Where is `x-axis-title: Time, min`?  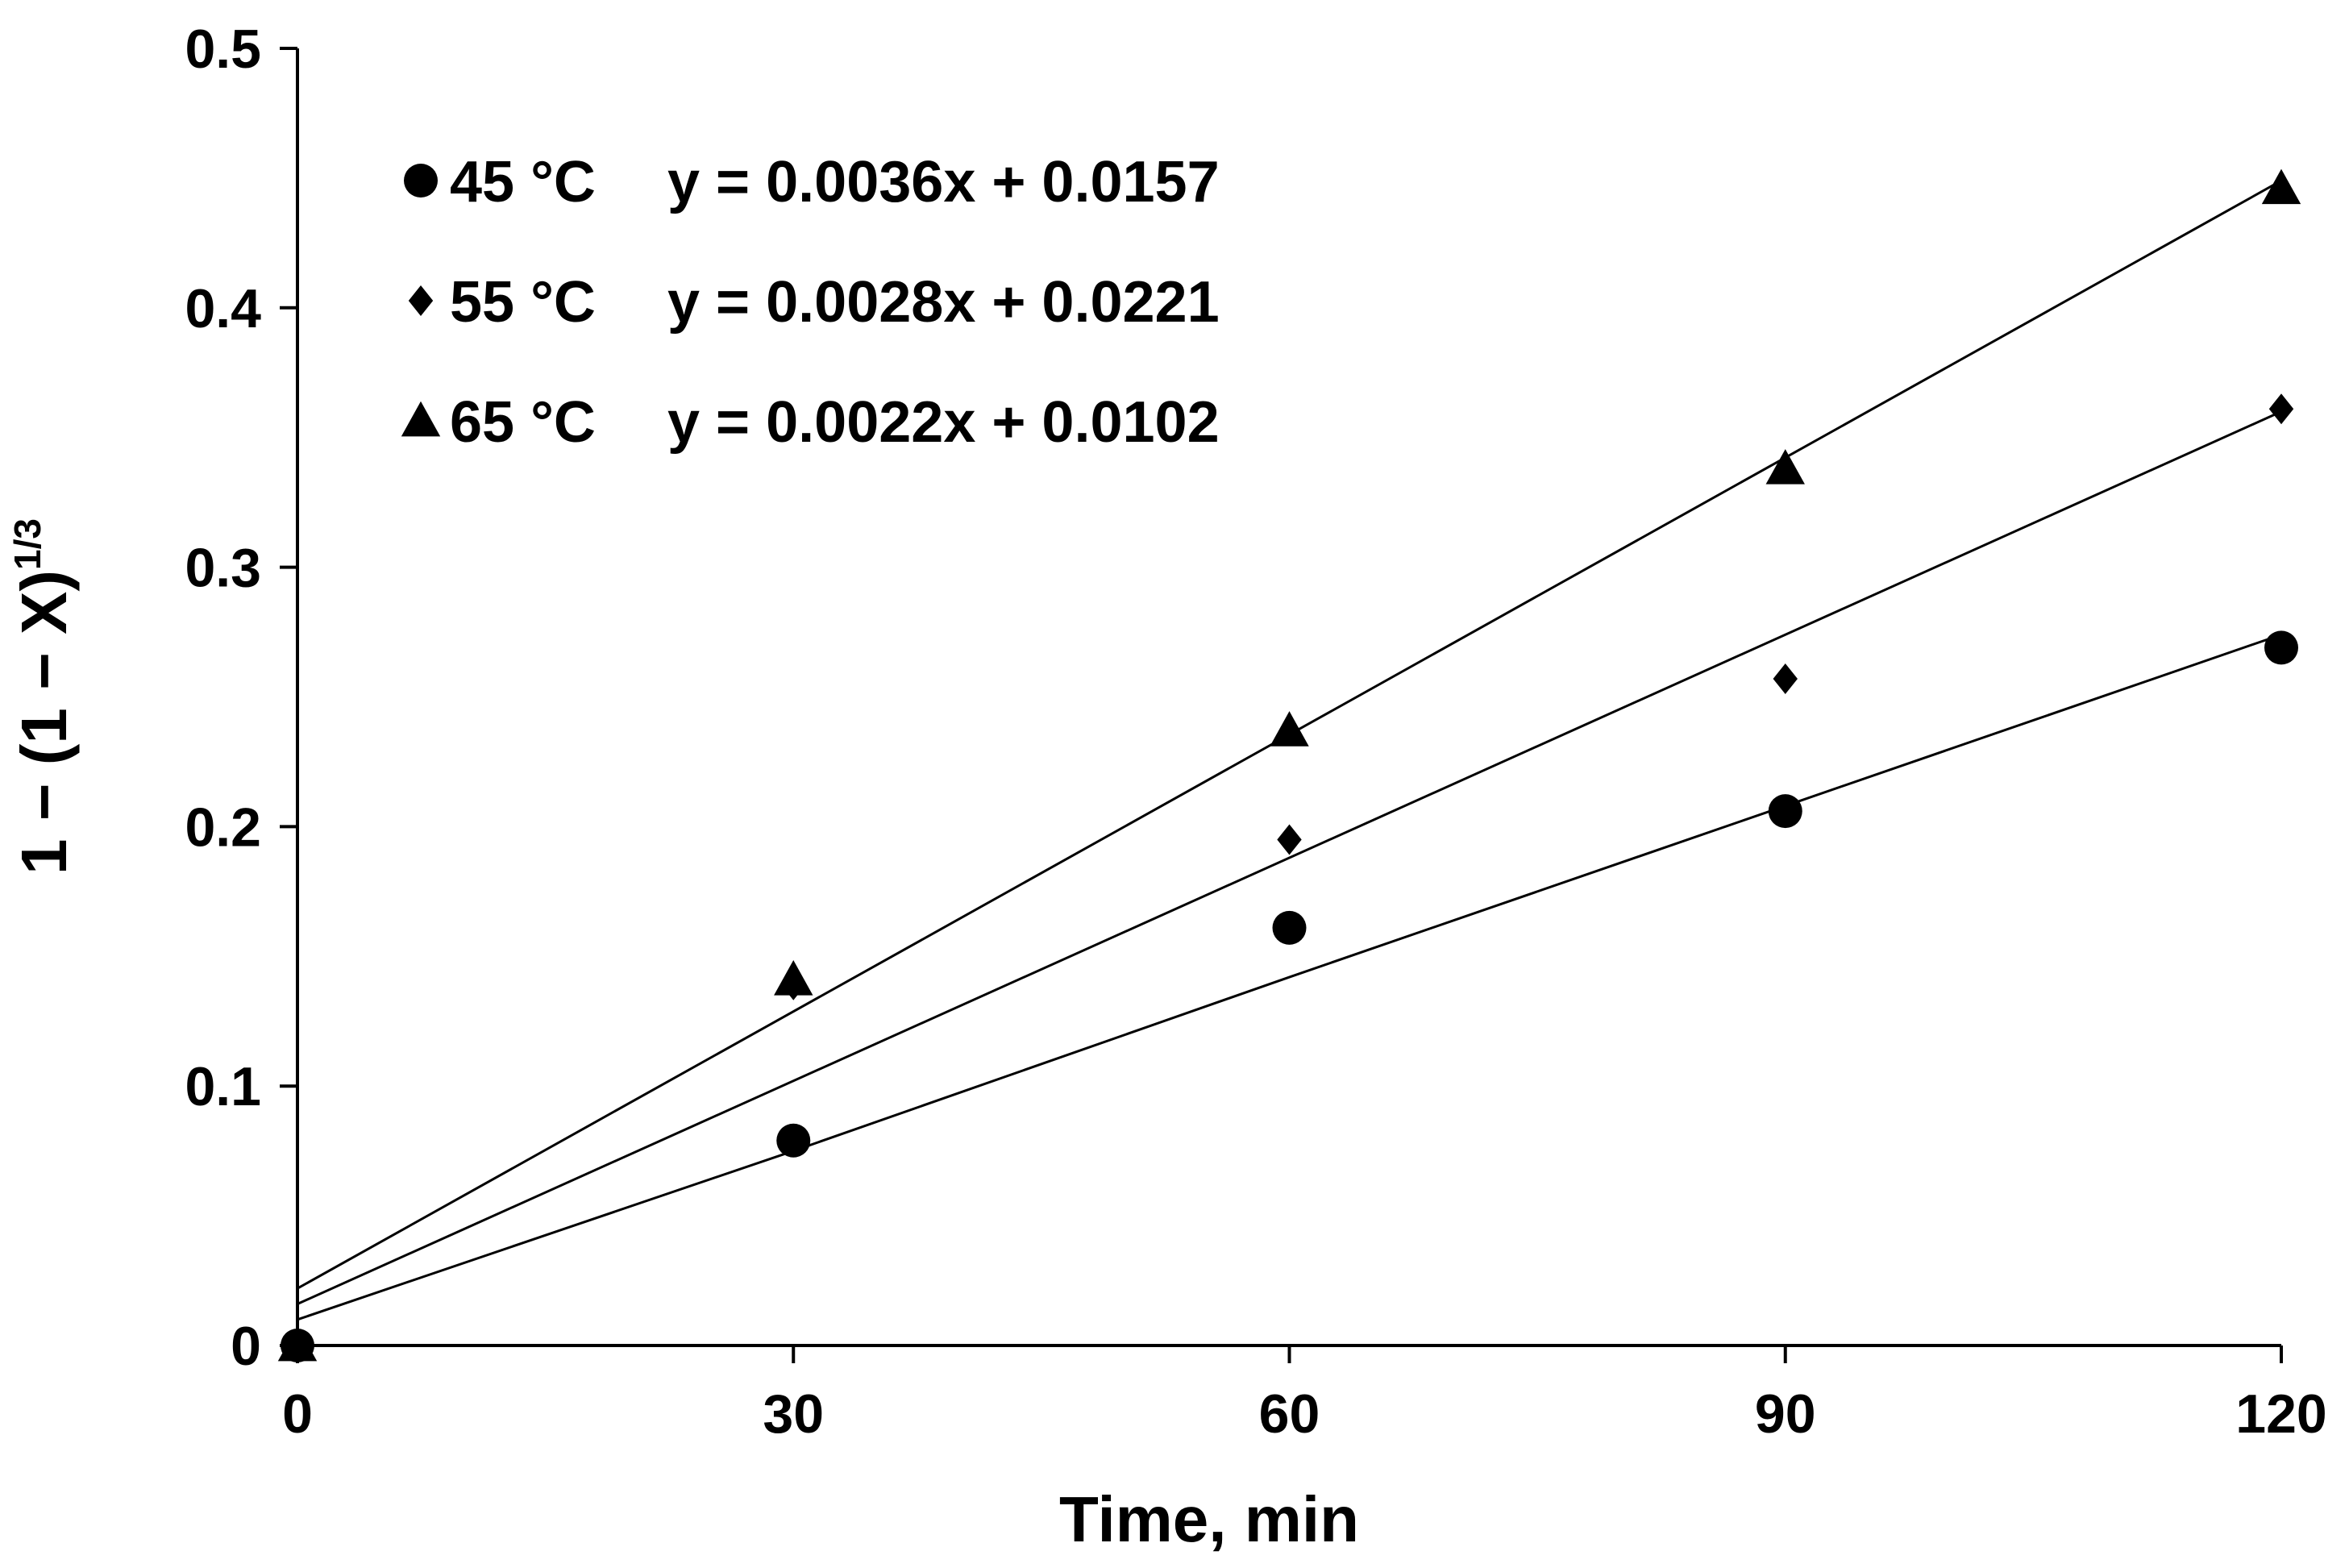 x-axis-title: Time, min is located at coordinates (1209, 1519).